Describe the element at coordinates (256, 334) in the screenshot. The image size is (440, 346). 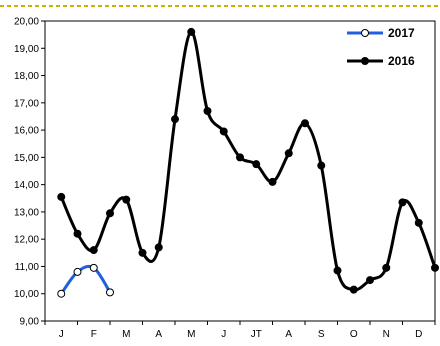
I see `x-tick-label: JT` at that location.